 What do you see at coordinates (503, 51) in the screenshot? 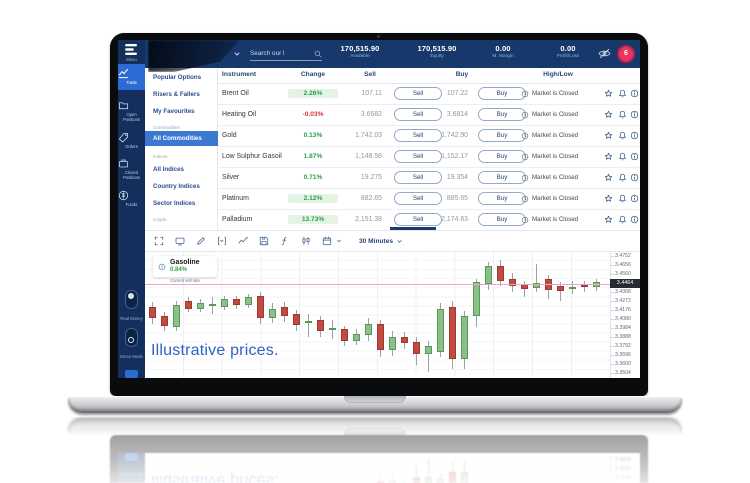
I see `stat-margin: 0.00 M. Margin` at bounding box center [503, 51].